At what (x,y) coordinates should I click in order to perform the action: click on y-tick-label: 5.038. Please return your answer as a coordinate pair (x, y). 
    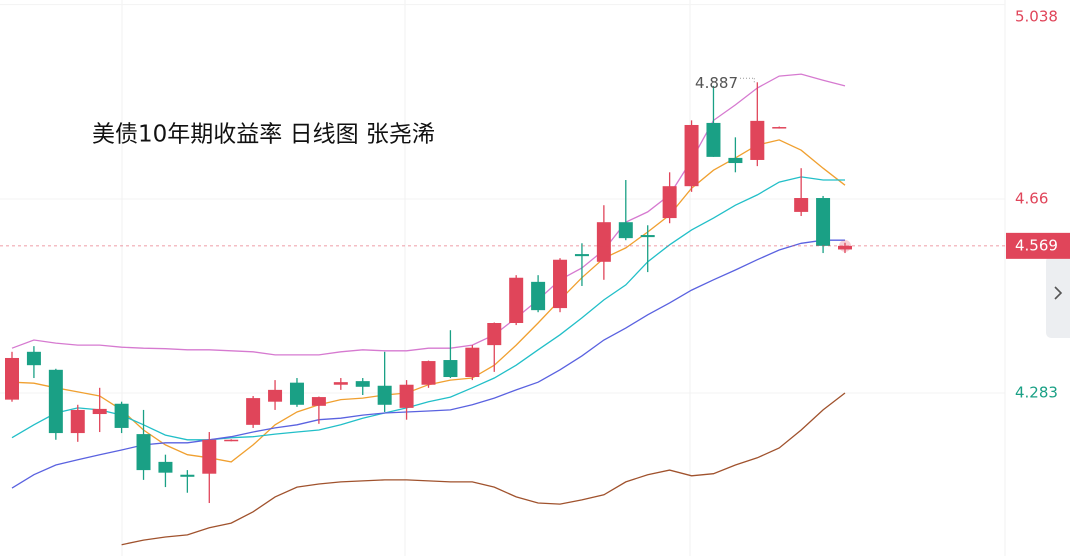
    Looking at the image, I should click on (1036, 17).